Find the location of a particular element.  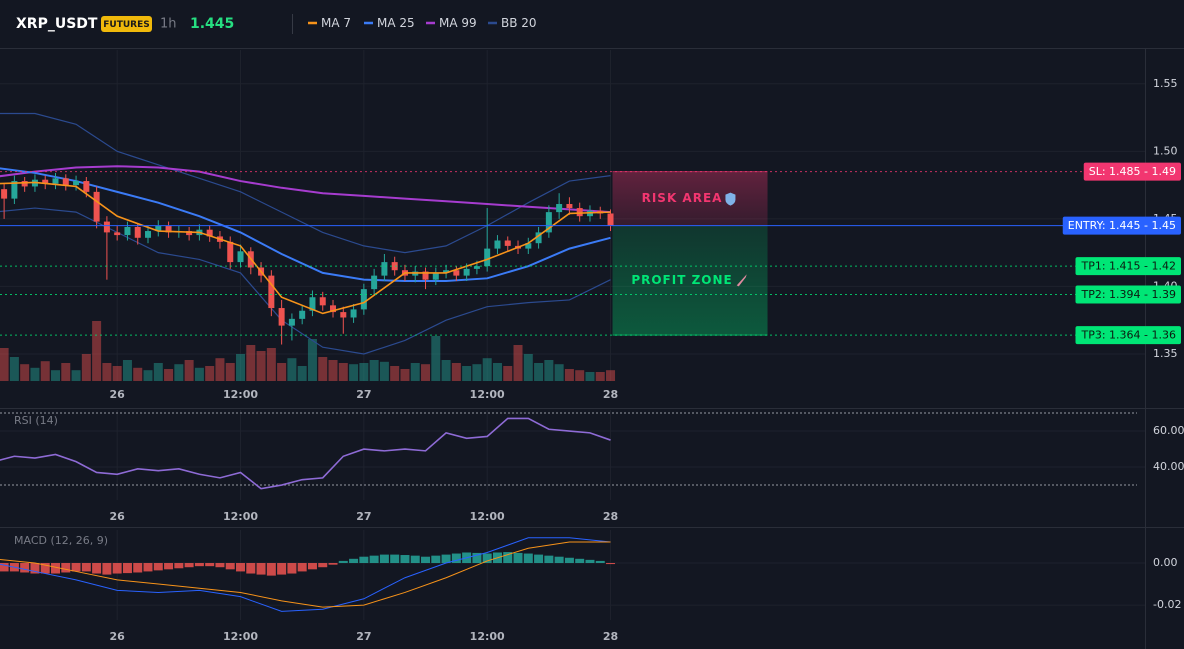

bollinger-upper is located at coordinates (305, 183).